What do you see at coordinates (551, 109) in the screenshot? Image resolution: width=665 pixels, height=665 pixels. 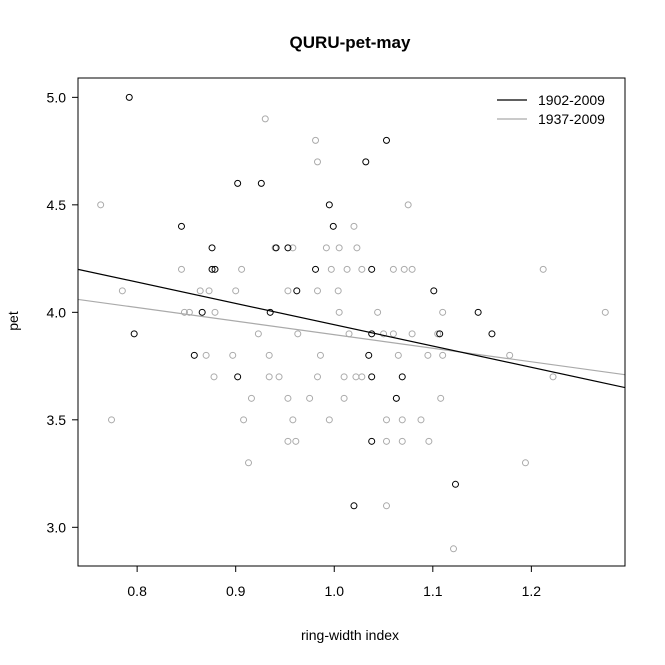 I see `legend: 1902-2009 1937-2009` at bounding box center [551, 109].